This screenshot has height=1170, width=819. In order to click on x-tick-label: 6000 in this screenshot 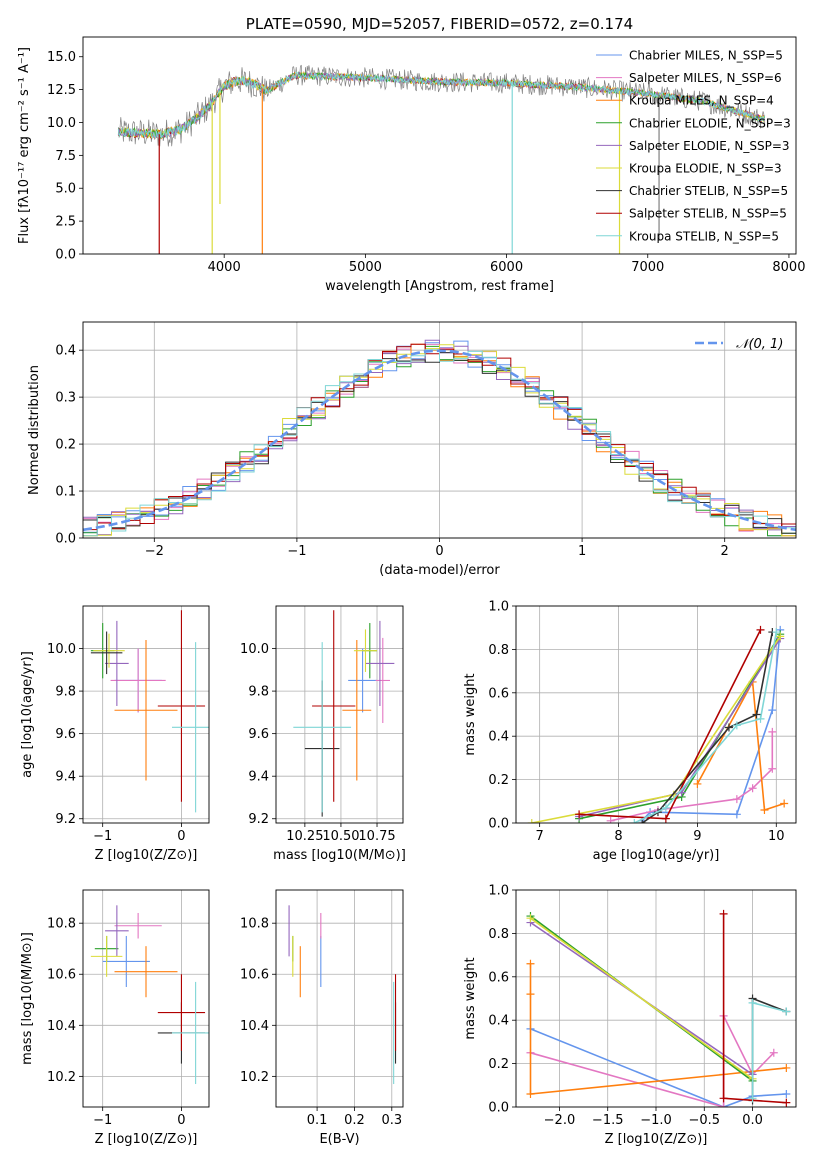, I will do `click(506, 267)`.